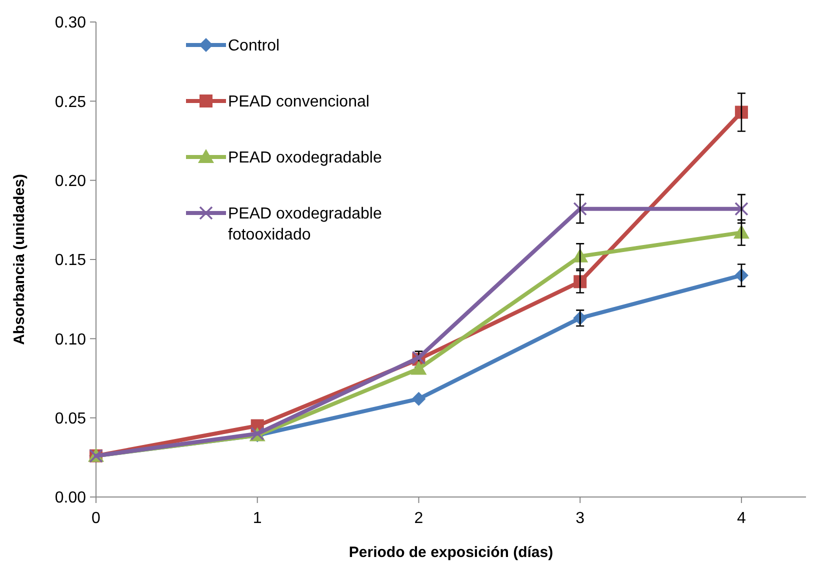 The width and height of the screenshot is (821, 563). I want to click on y-tick-label: 0.20, so click(70, 181).